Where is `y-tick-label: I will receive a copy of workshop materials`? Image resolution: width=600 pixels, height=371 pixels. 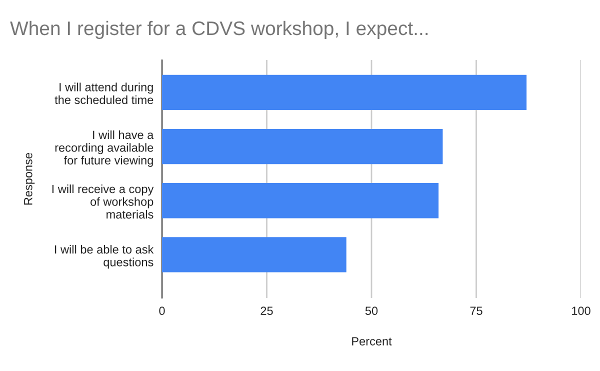
y-tick-label: I will receive a copy of workshop materials is located at coordinates (103, 201).